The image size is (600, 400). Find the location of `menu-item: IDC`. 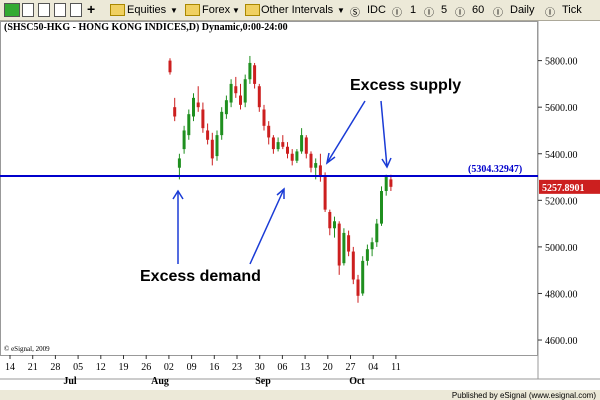

menu-item: IDC is located at coordinates (376, 10).